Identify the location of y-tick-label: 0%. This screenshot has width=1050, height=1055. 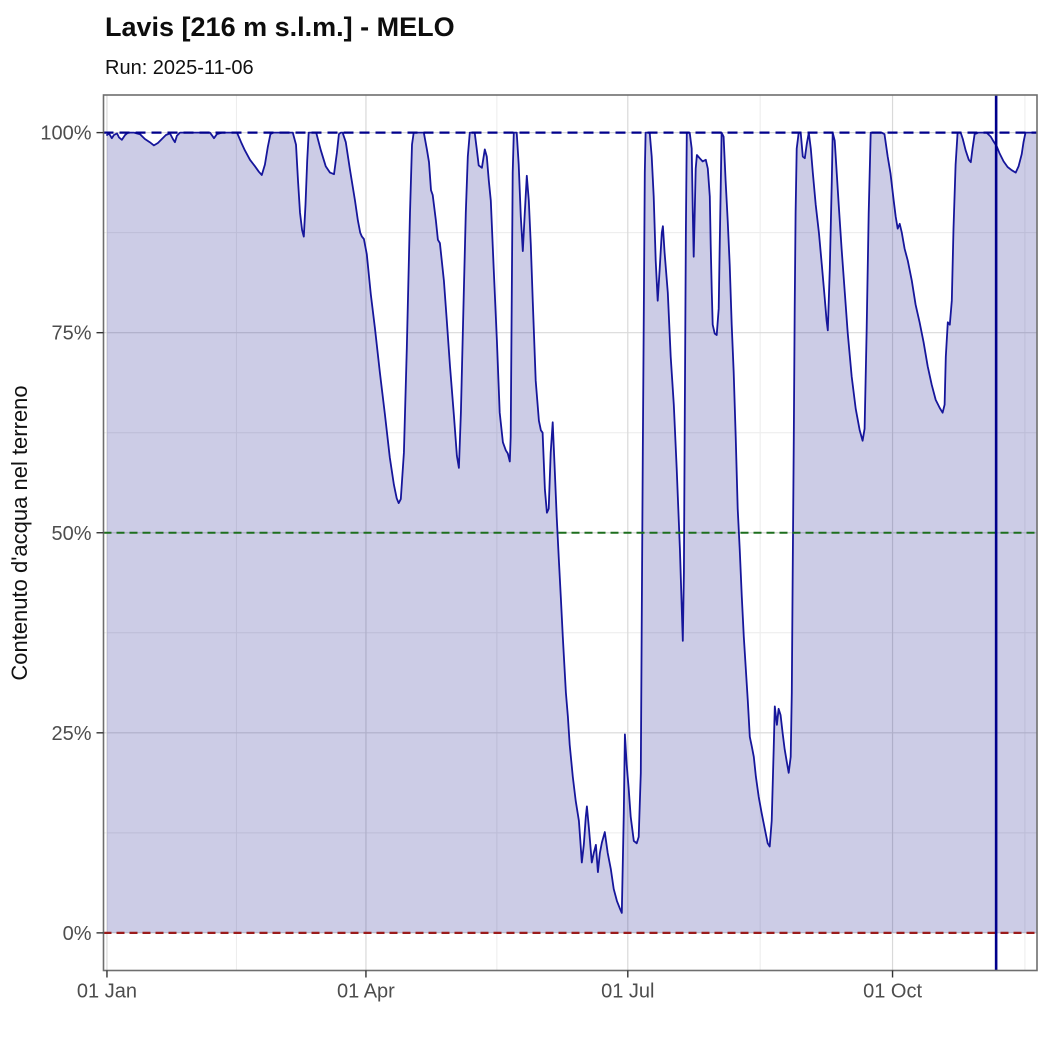
(77, 934).